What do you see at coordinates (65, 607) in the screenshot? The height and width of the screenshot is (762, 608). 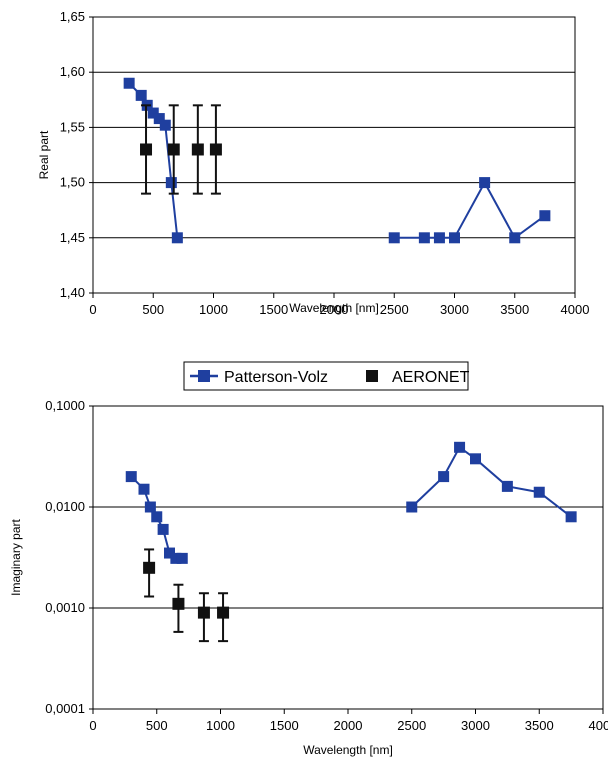 I see `y-tick-label: 0,0010` at bounding box center [65, 607].